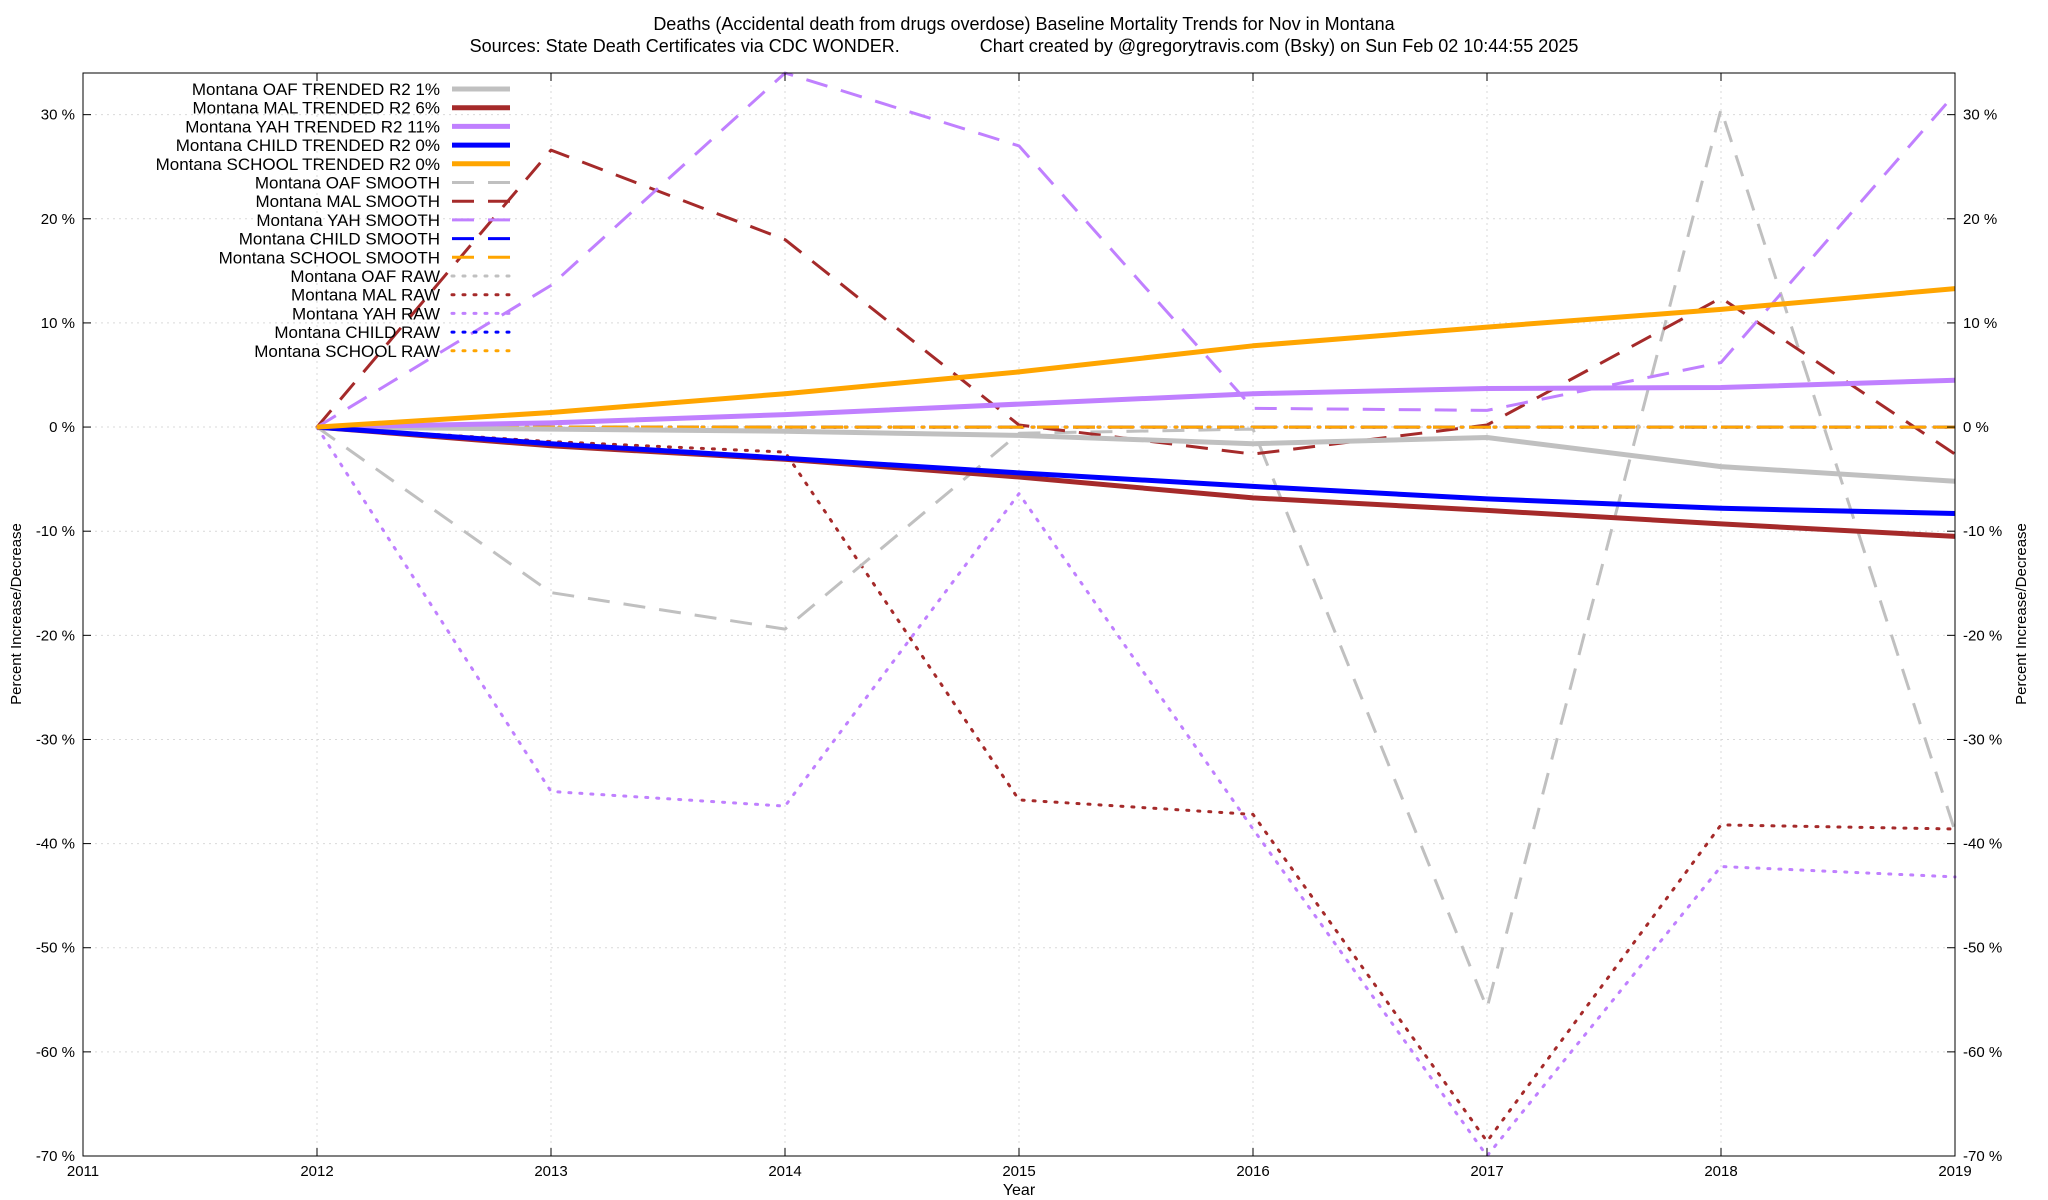 The width and height of the screenshot is (2048, 1200). I want to click on y-tick-label: -50 %, so click(55, 948).